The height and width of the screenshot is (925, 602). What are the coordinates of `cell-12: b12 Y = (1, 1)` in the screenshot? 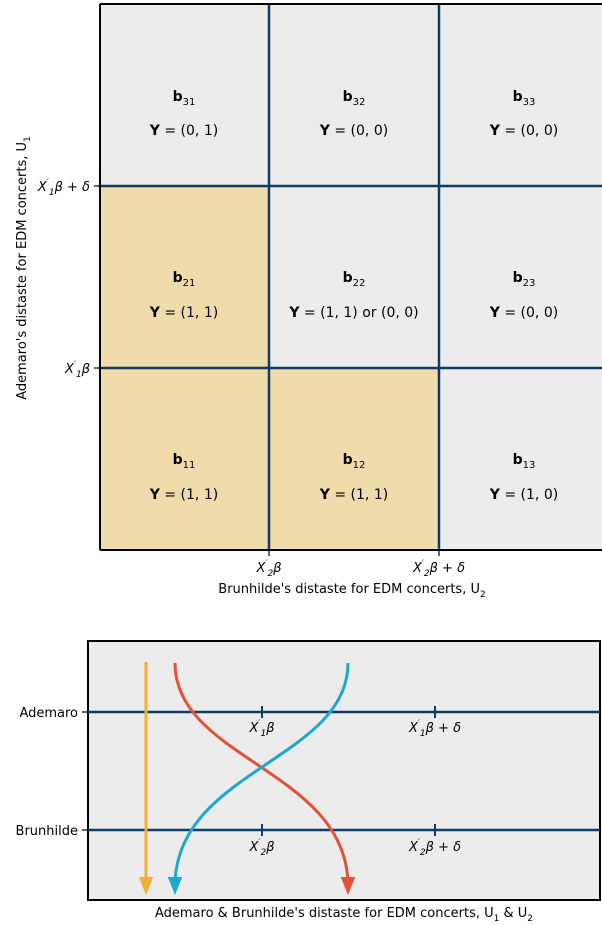 It's located at (353, 477).